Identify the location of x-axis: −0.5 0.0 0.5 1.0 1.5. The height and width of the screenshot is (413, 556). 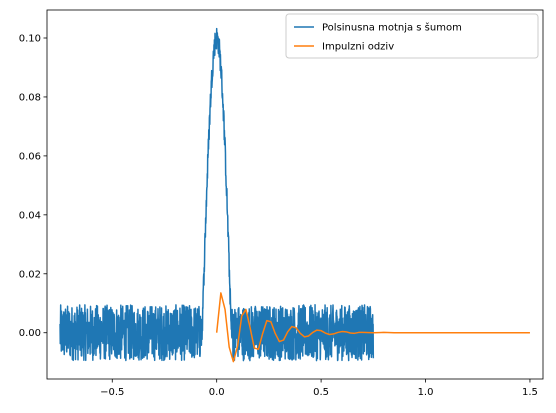
(319, 388).